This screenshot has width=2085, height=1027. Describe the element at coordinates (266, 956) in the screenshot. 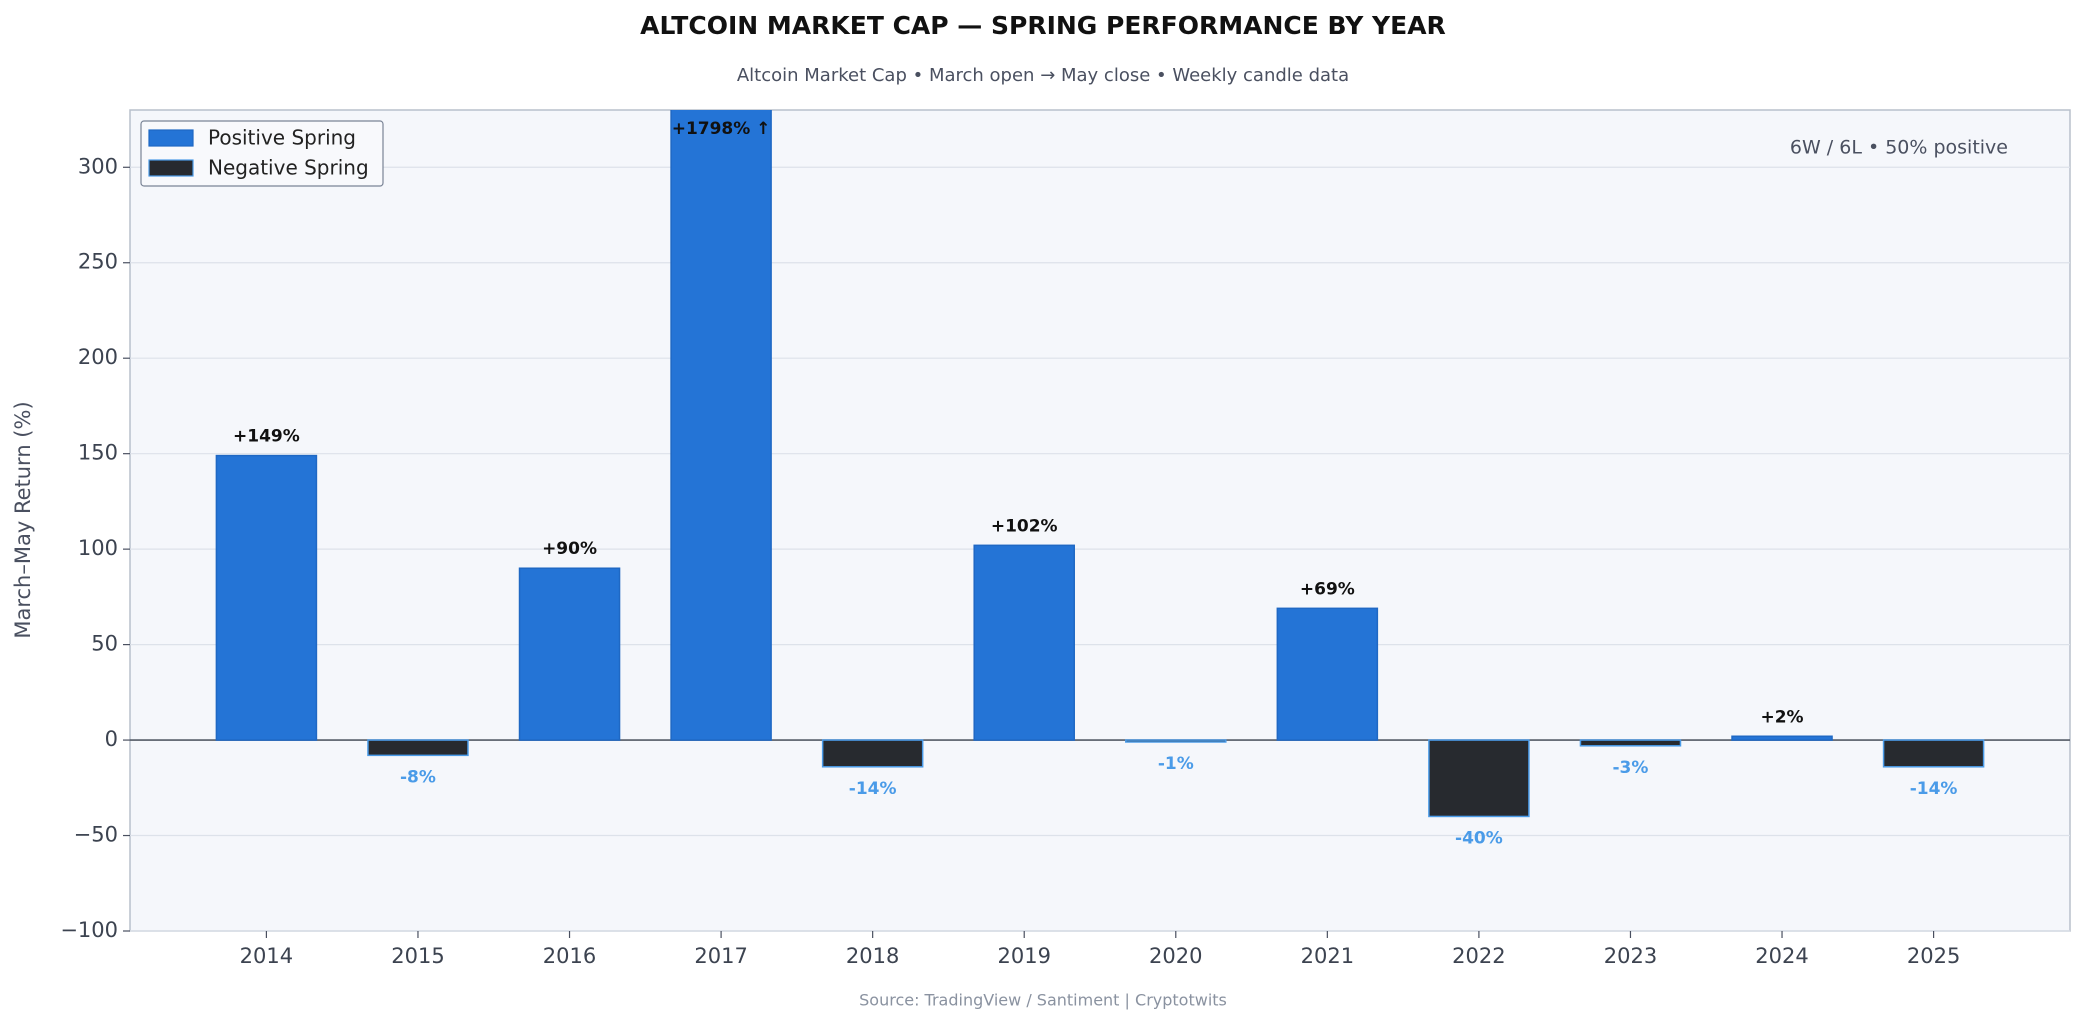

I see `x-tick-label: 2014` at that location.